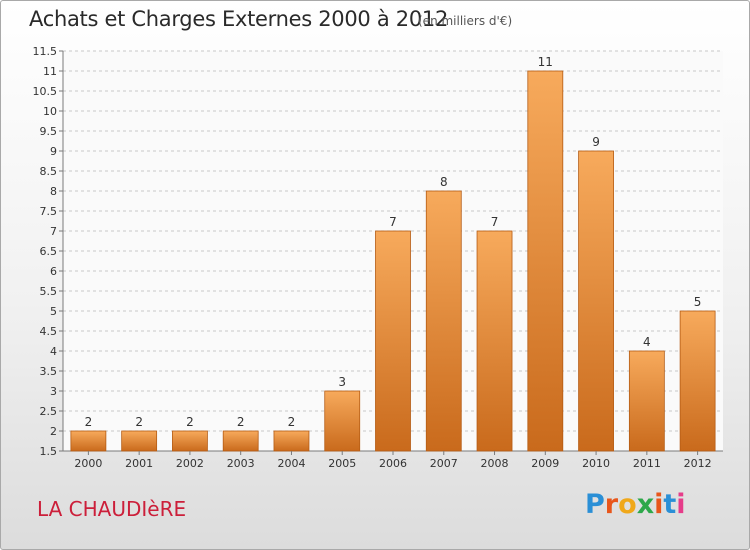 Image resolution: width=750 pixels, height=550 pixels. What do you see at coordinates (495, 222) in the screenshot?
I see `value-label-2008: 7` at bounding box center [495, 222].